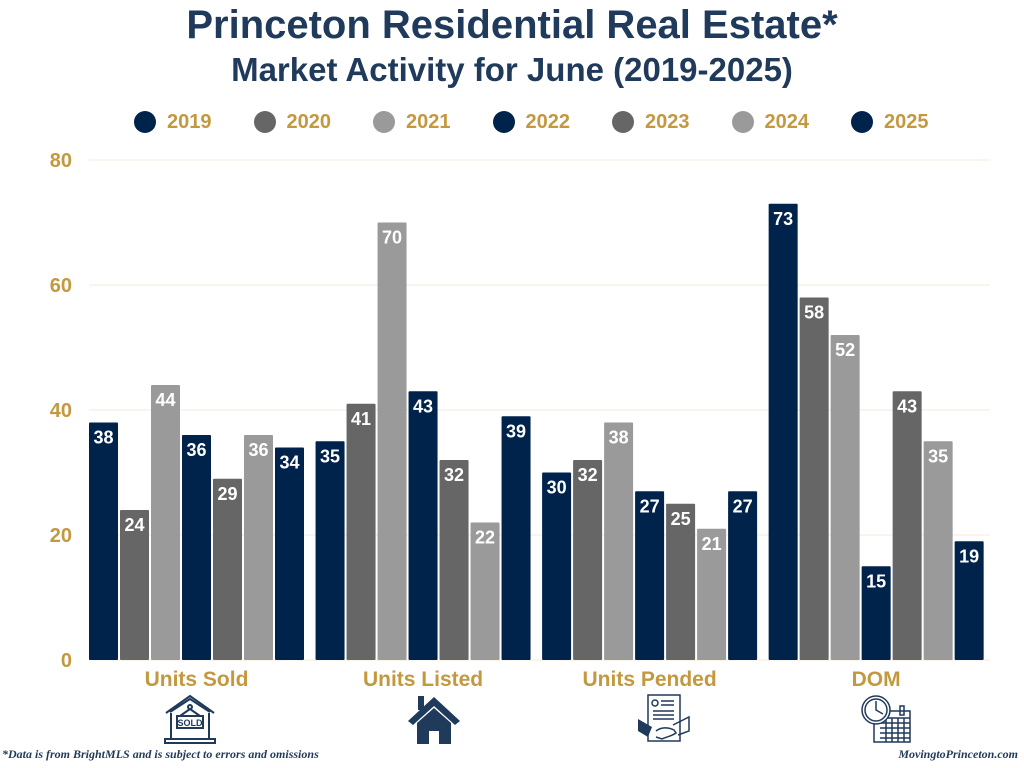 The height and width of the screenshot is (768, 1024). I want to click on legend-label: 2025, so click(906, 121).